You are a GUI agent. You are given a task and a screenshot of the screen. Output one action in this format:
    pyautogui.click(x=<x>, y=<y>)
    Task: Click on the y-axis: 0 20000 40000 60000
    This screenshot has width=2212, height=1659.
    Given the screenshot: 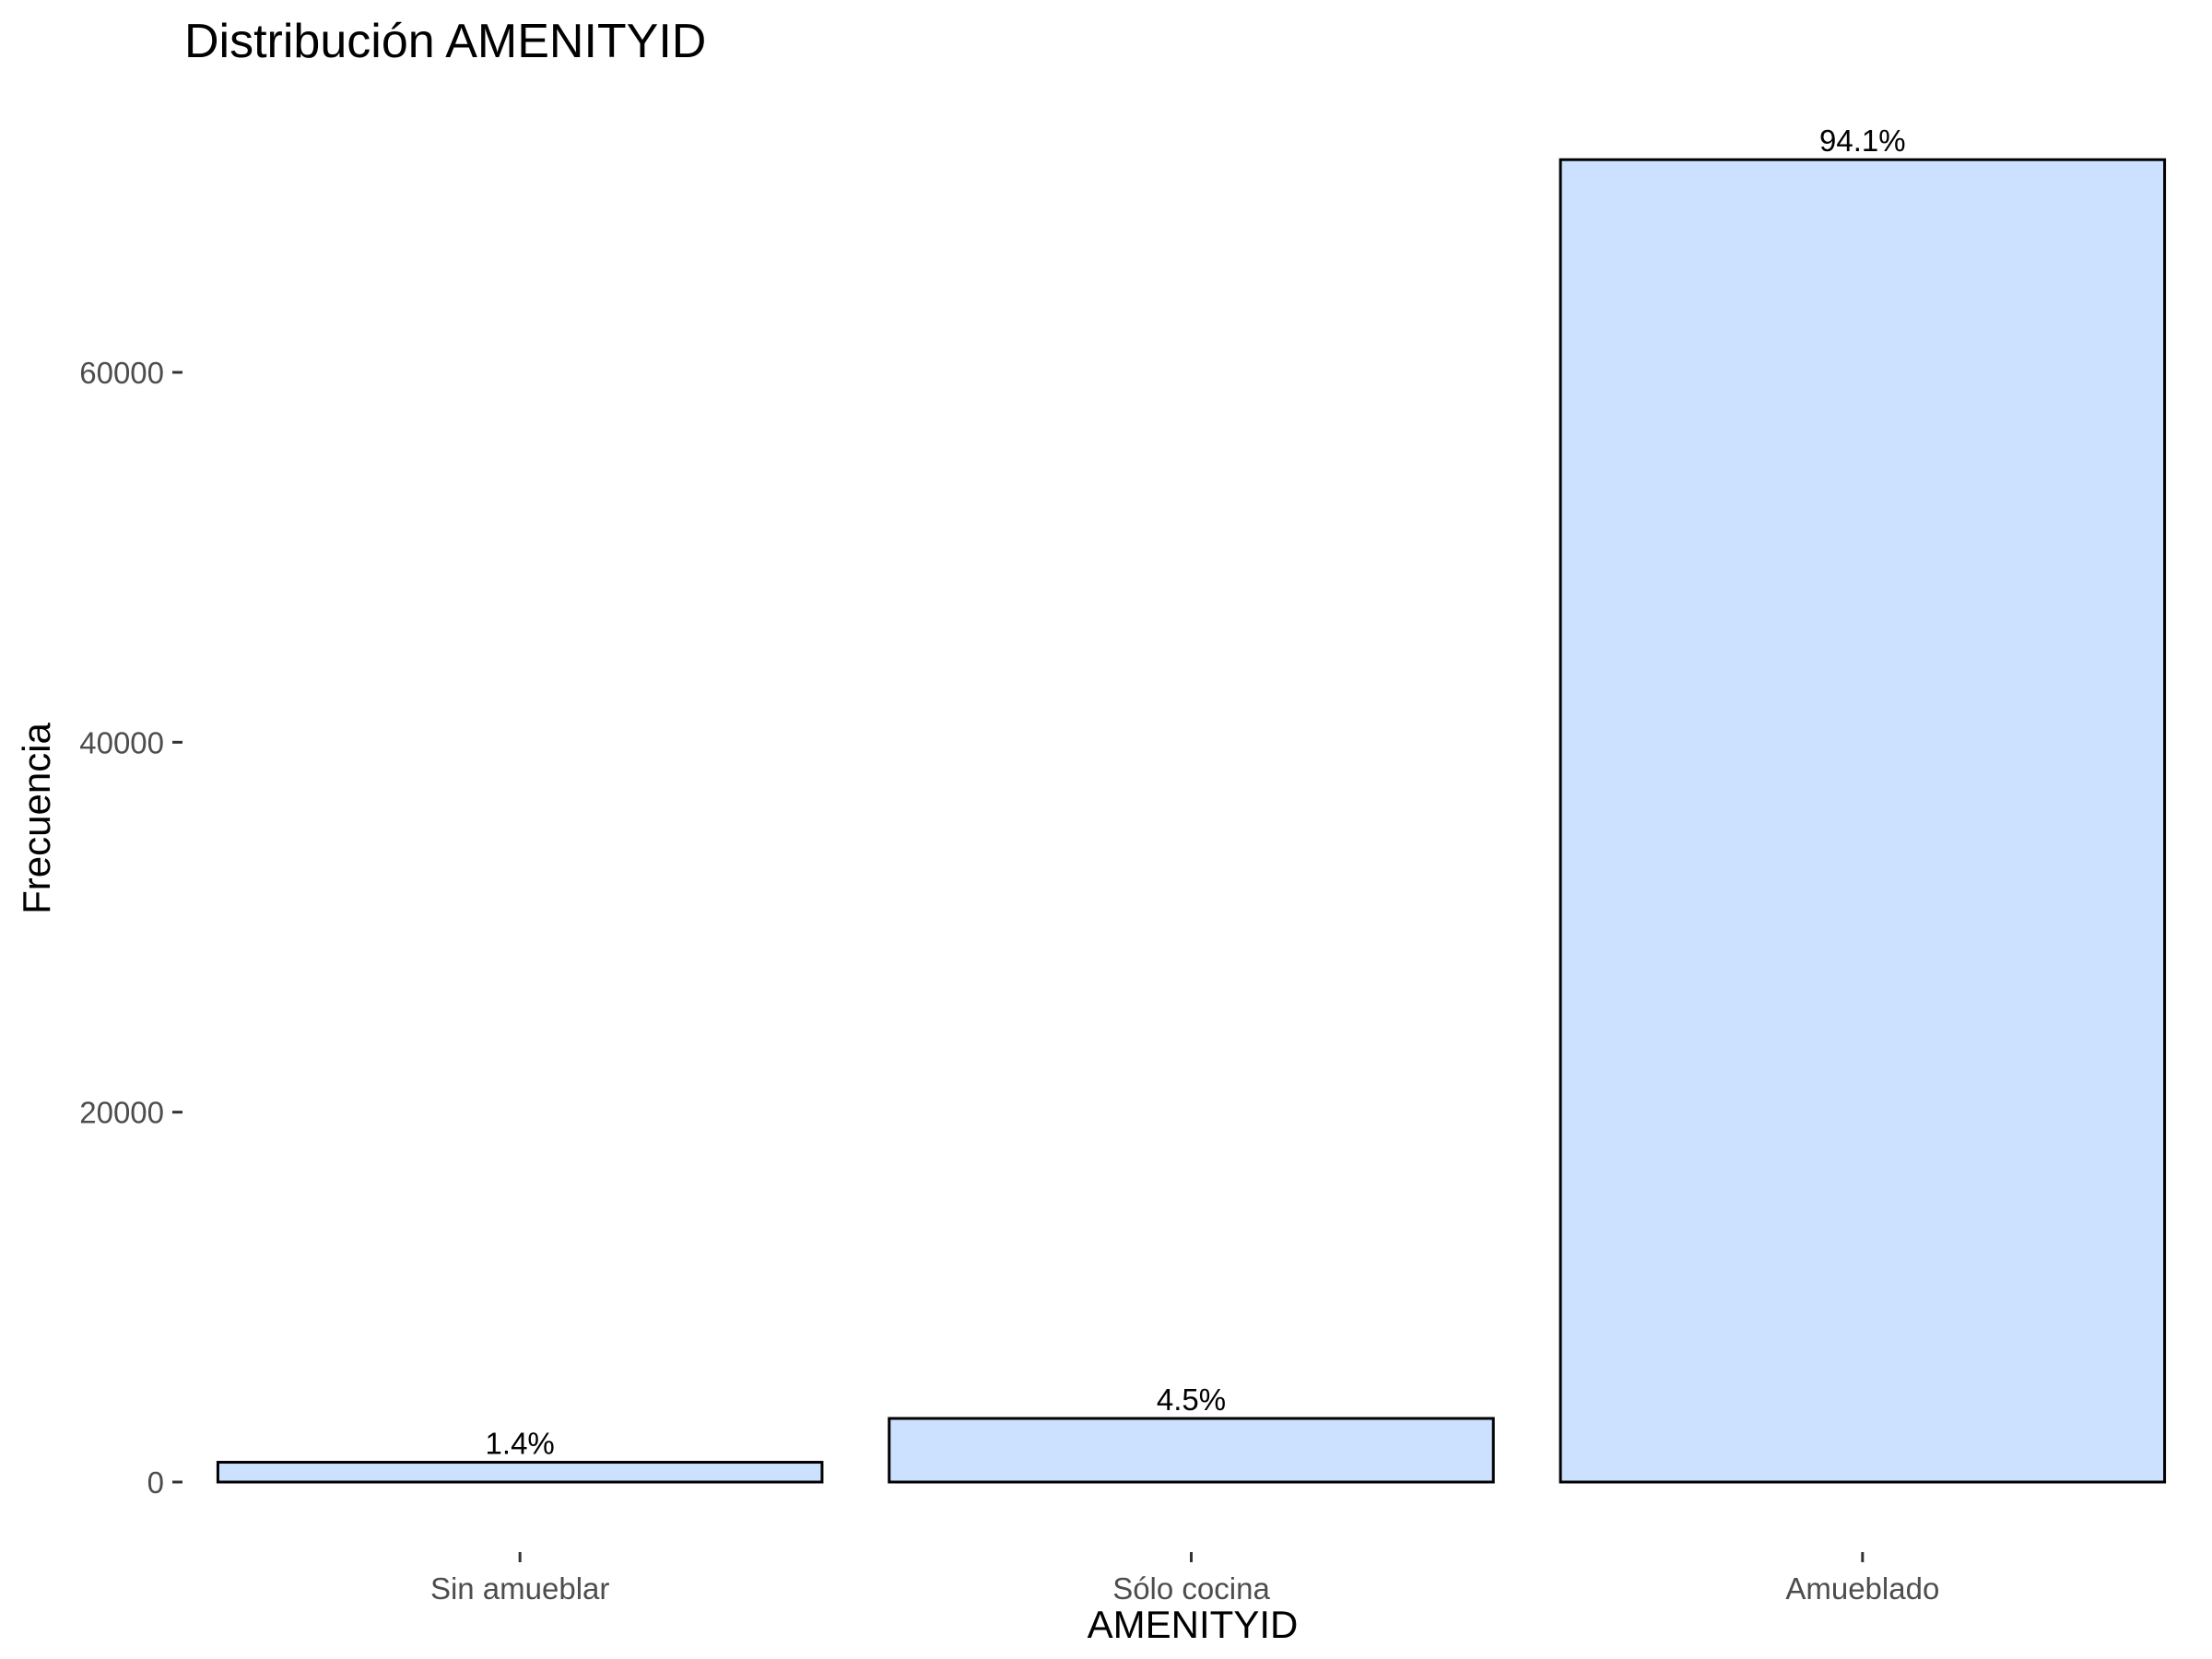 What is the action you would take?
    pyautogui.click(x=130, y=928)
    